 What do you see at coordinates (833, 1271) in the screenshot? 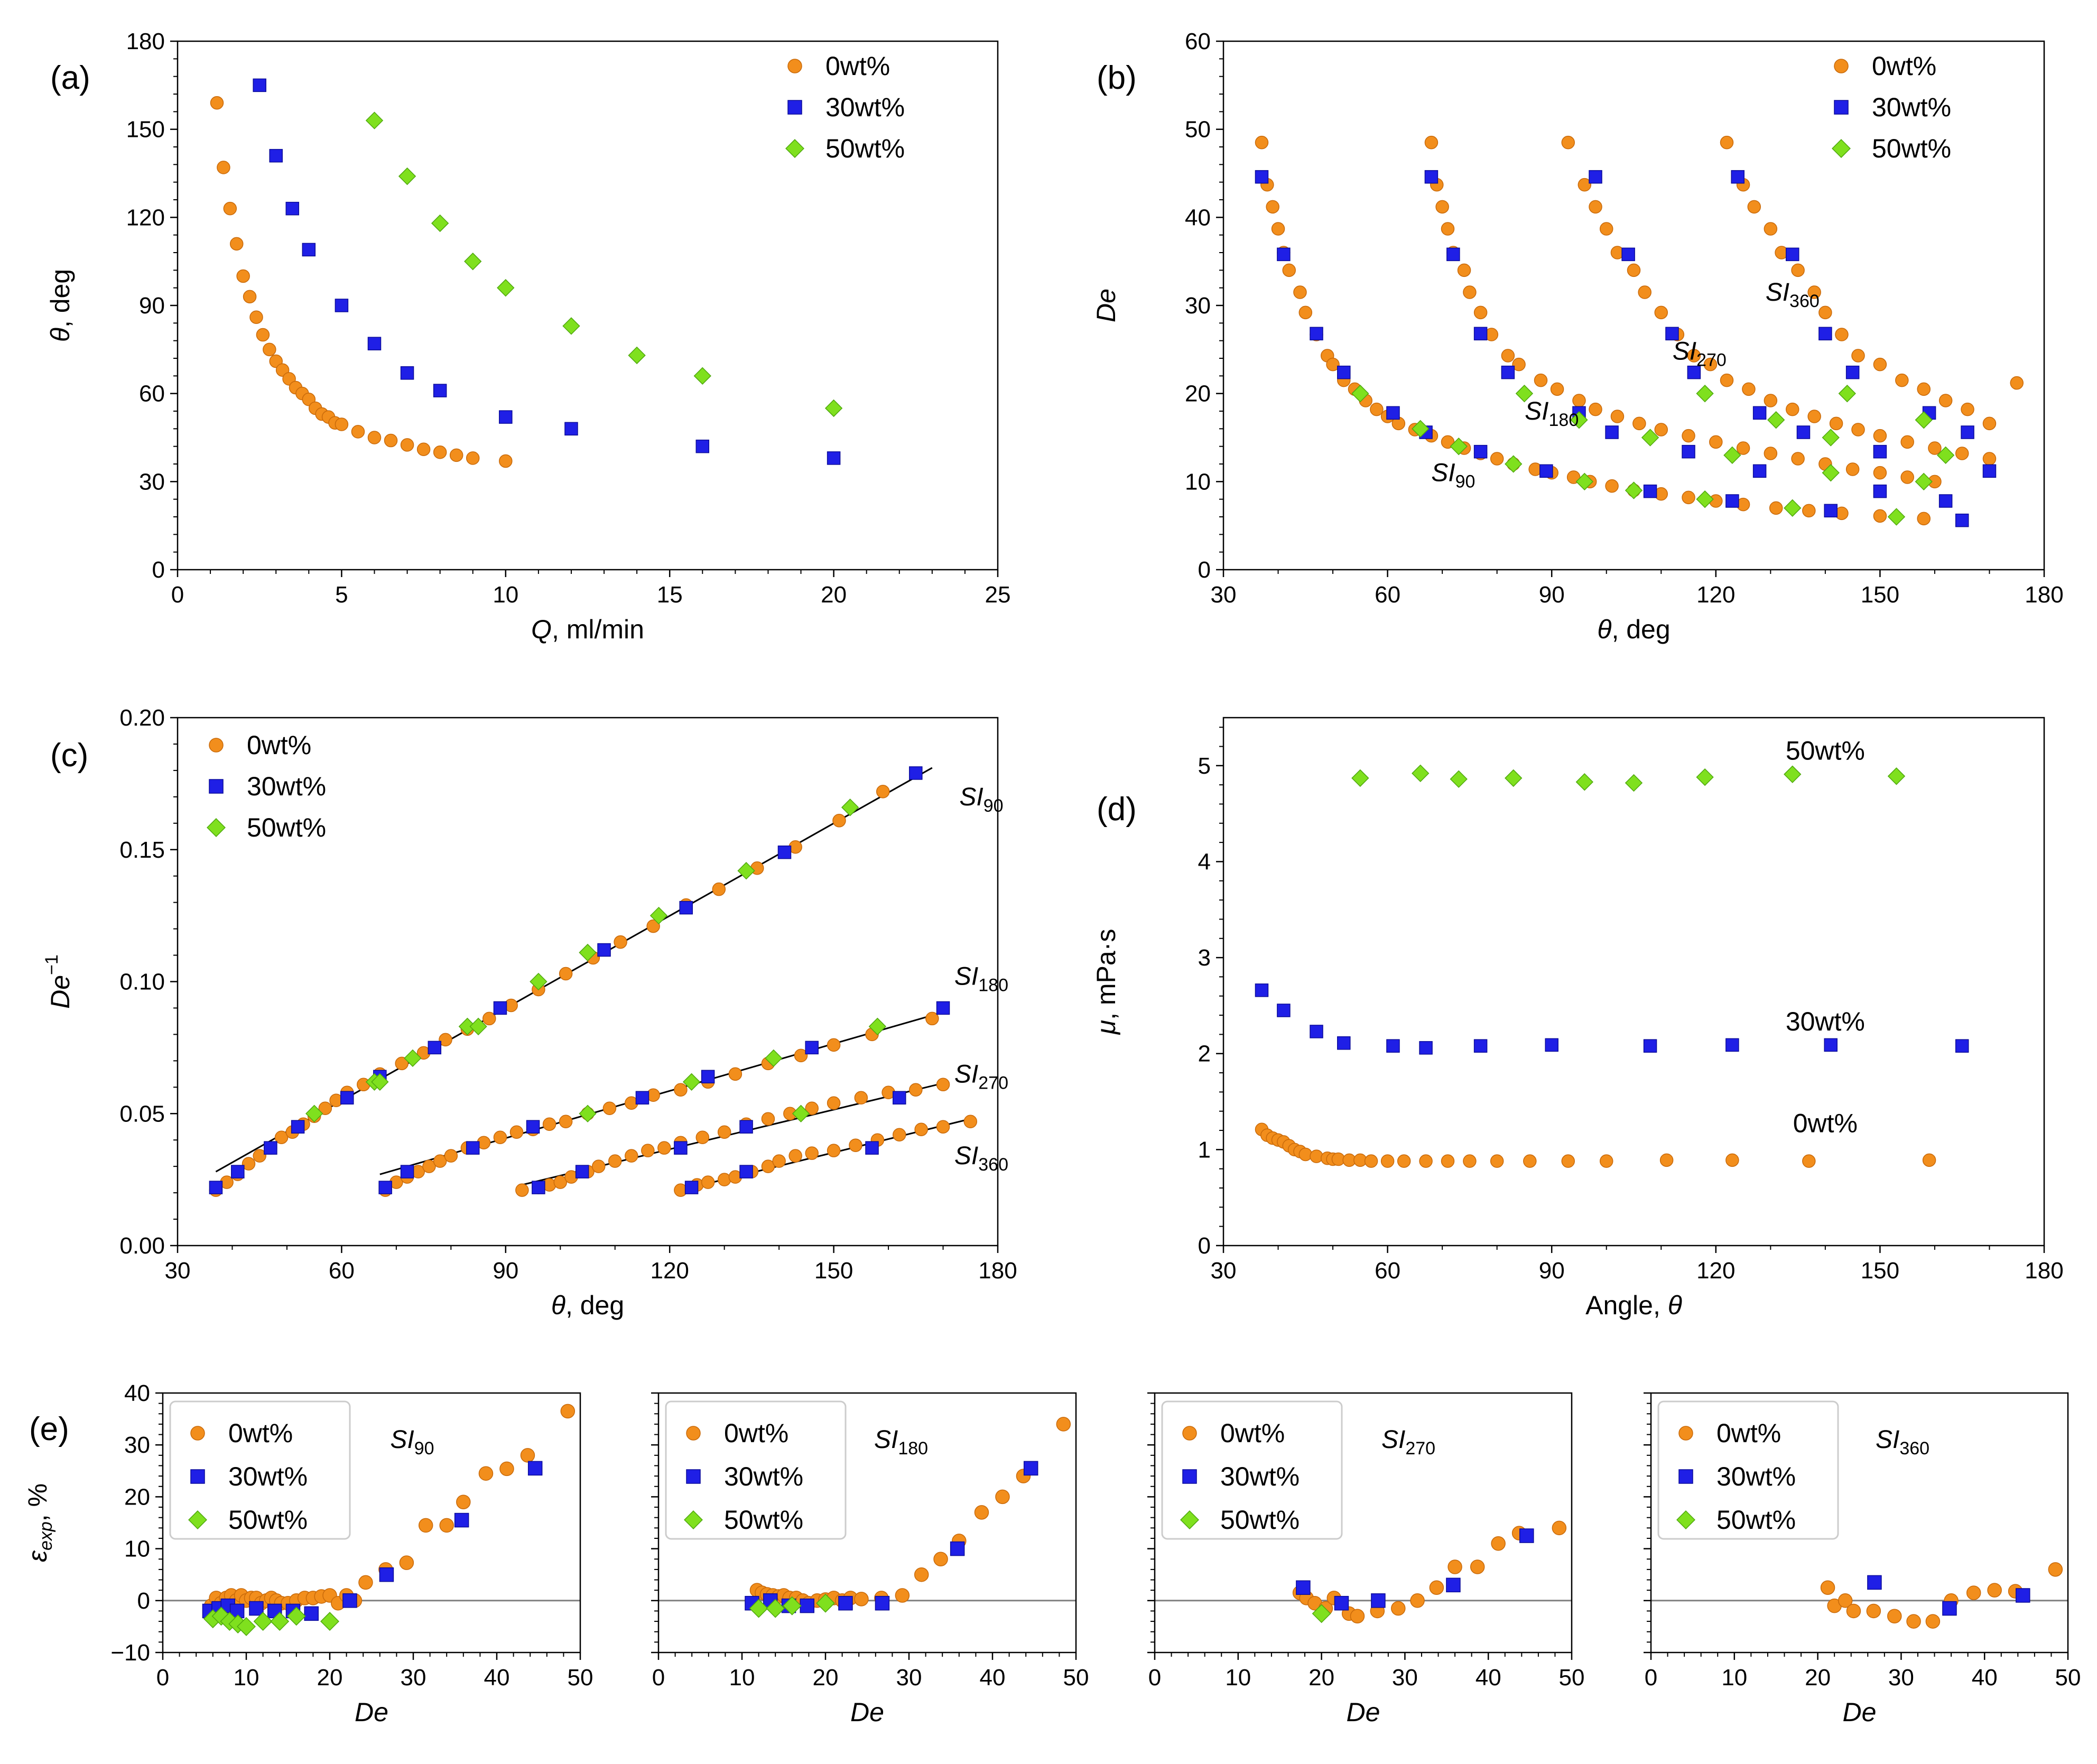
I see `x-tick-label: 150` at bounding box center [833, 1271].